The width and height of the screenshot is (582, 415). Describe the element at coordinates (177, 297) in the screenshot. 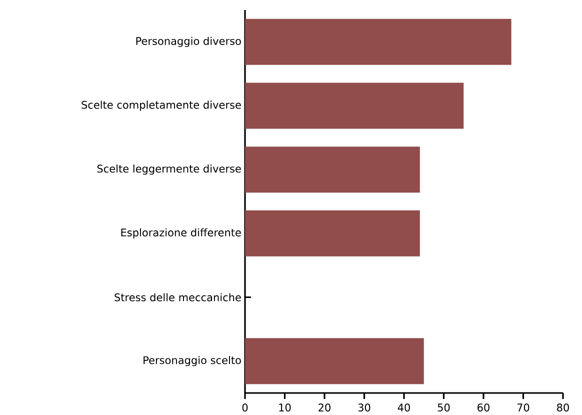

I see `y-tick-label: Stress delle meccaniche` at that location.